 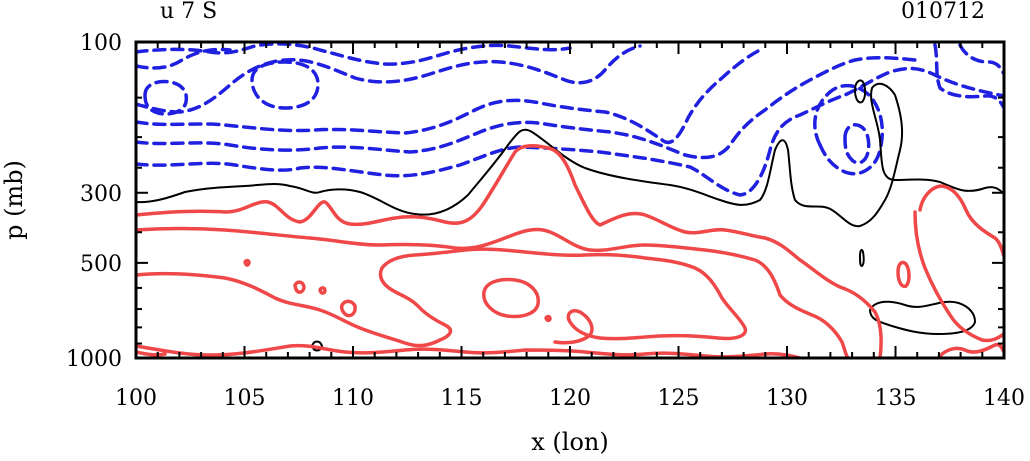 I want to click on x-axis-label: x (lon), so click(x=569, y=442).